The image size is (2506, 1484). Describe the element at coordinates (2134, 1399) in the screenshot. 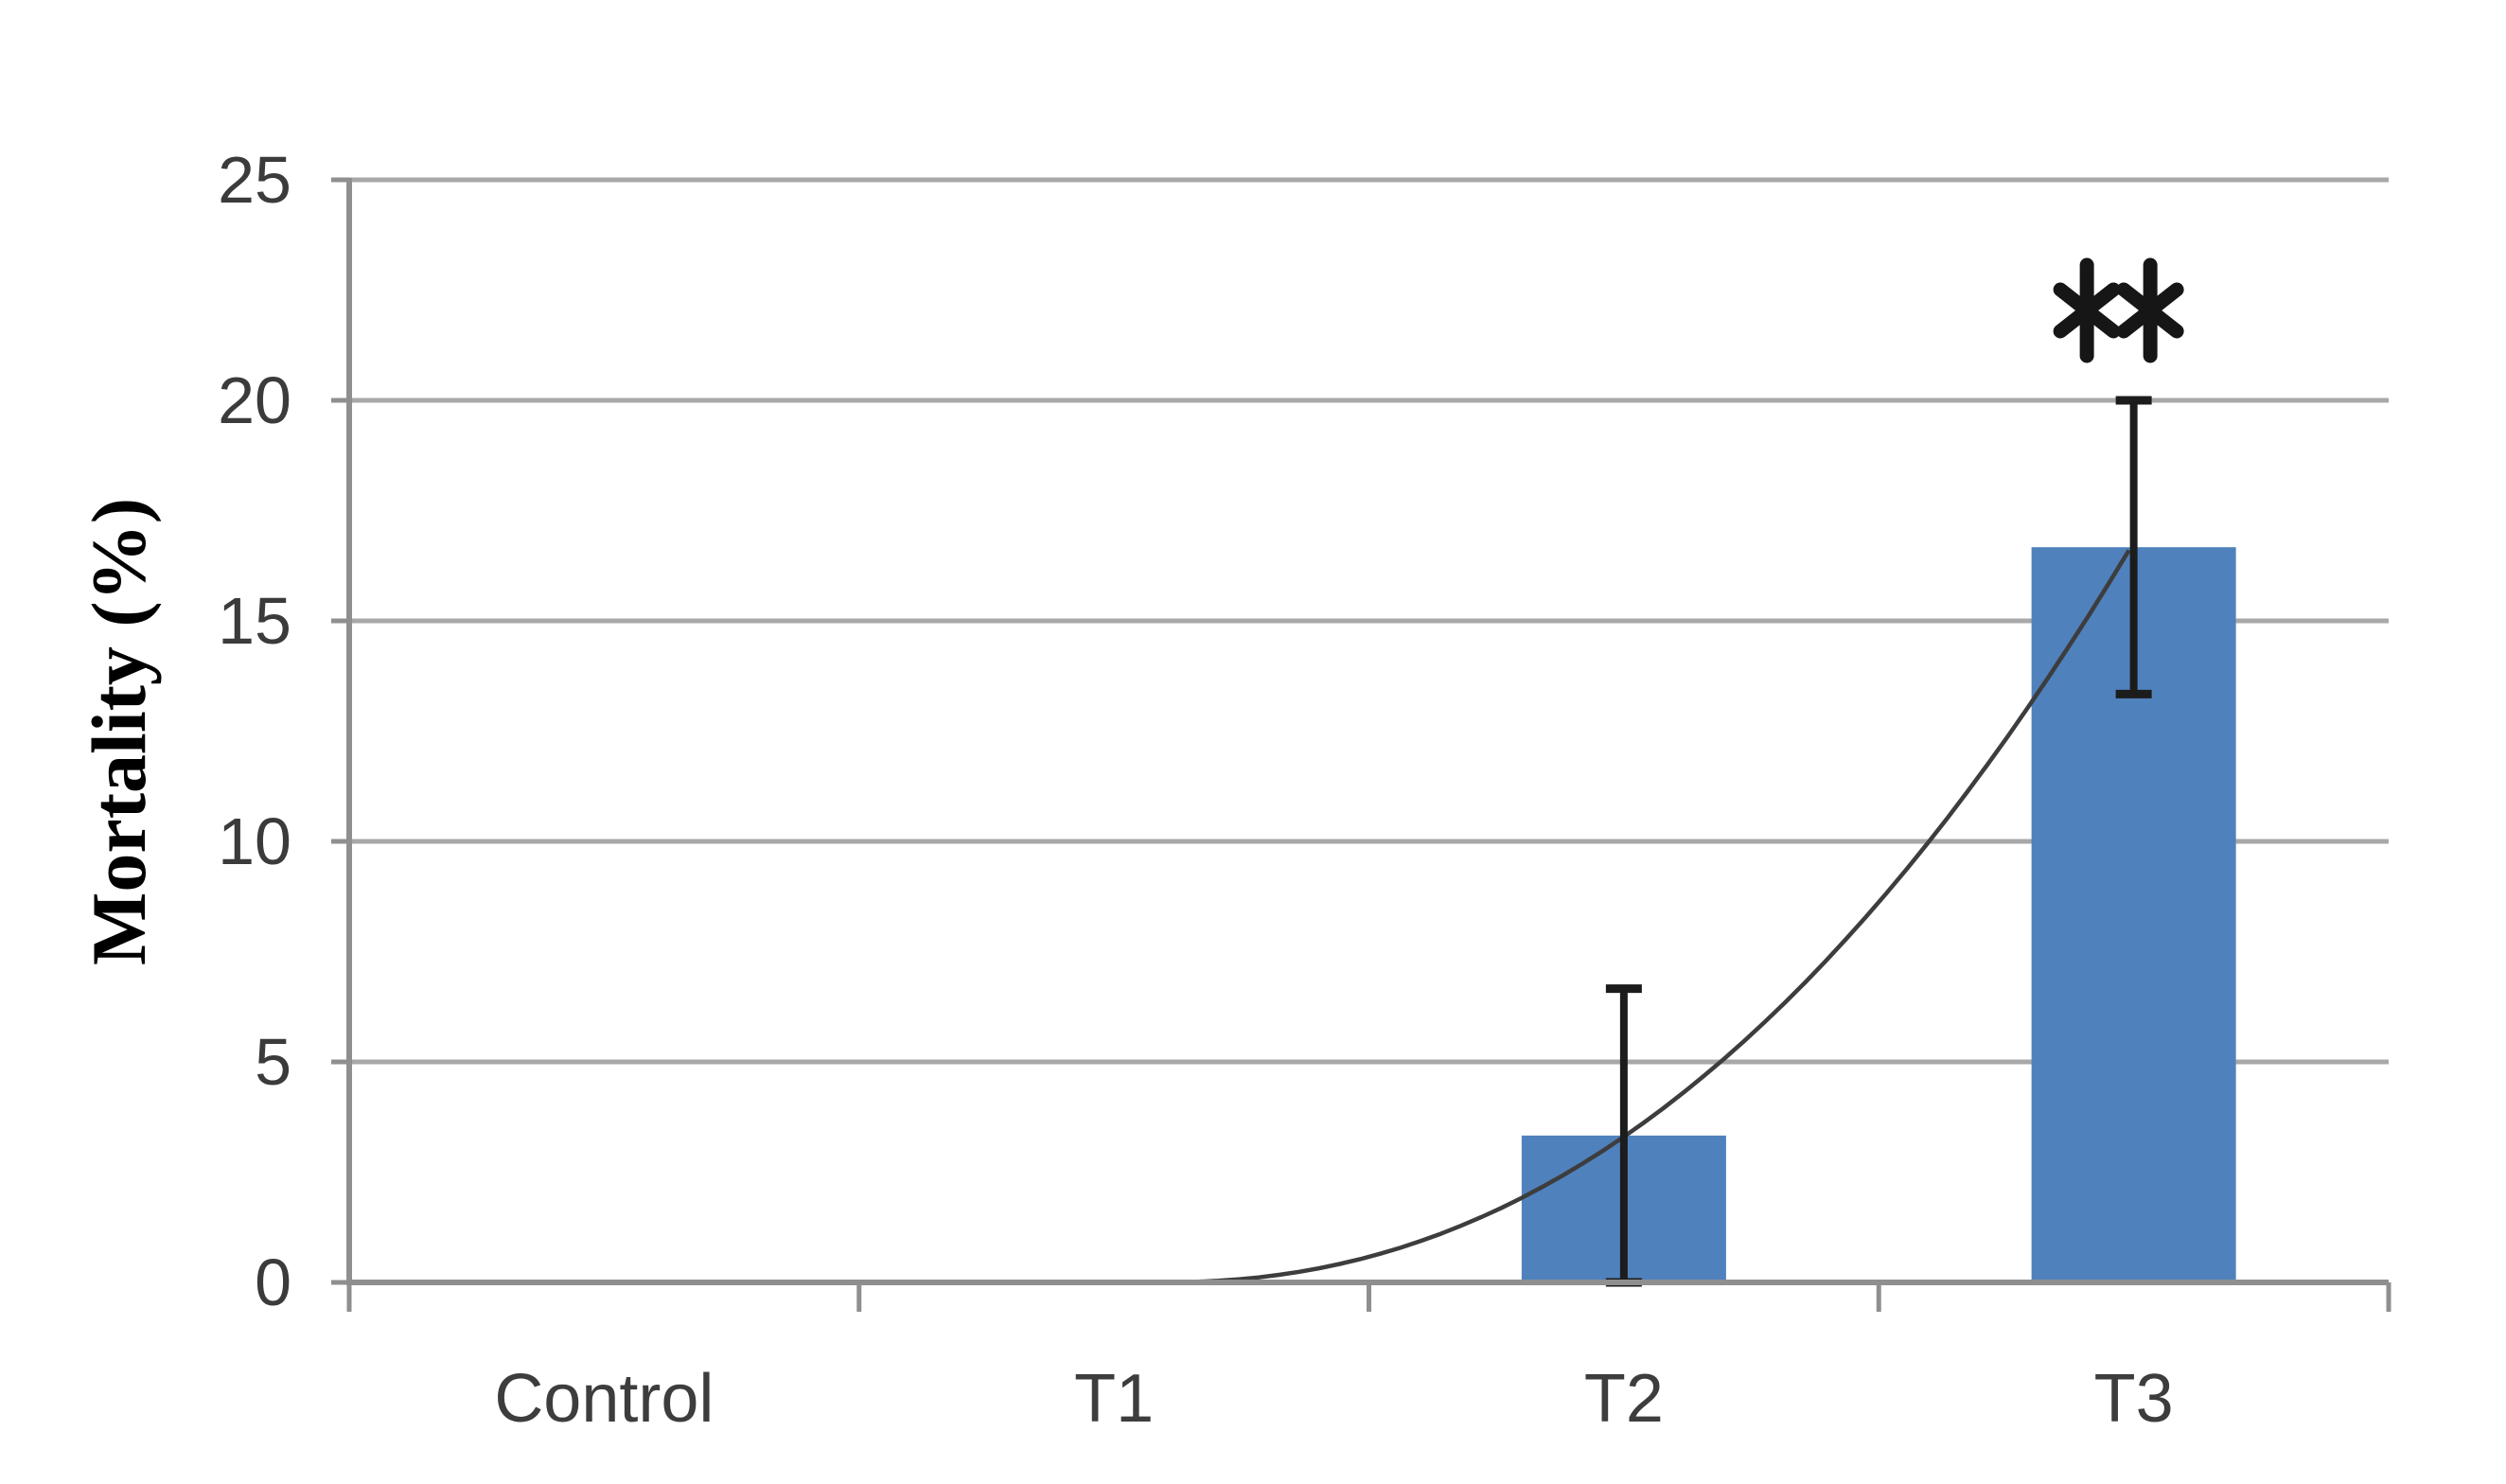

I see `x-category-label-t3: T3` at that location.